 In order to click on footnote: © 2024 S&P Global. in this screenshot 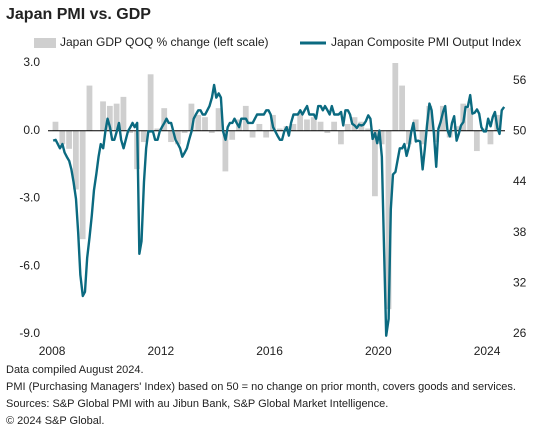, I will do `click(55, 421)`.